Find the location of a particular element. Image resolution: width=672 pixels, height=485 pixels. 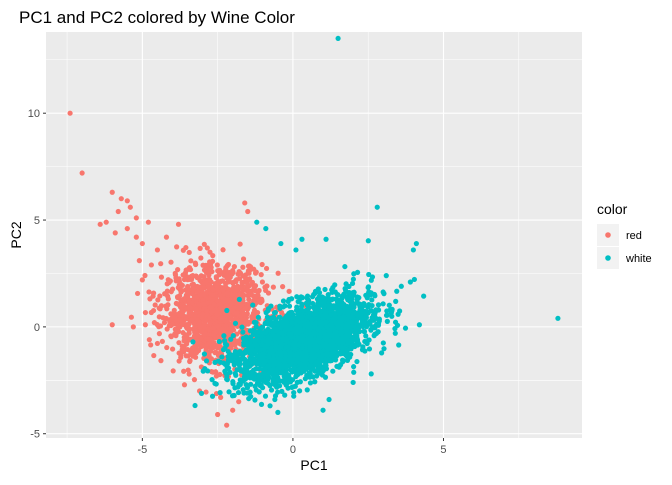

y-tick-label: 5 is located at coordinates (37, 221).